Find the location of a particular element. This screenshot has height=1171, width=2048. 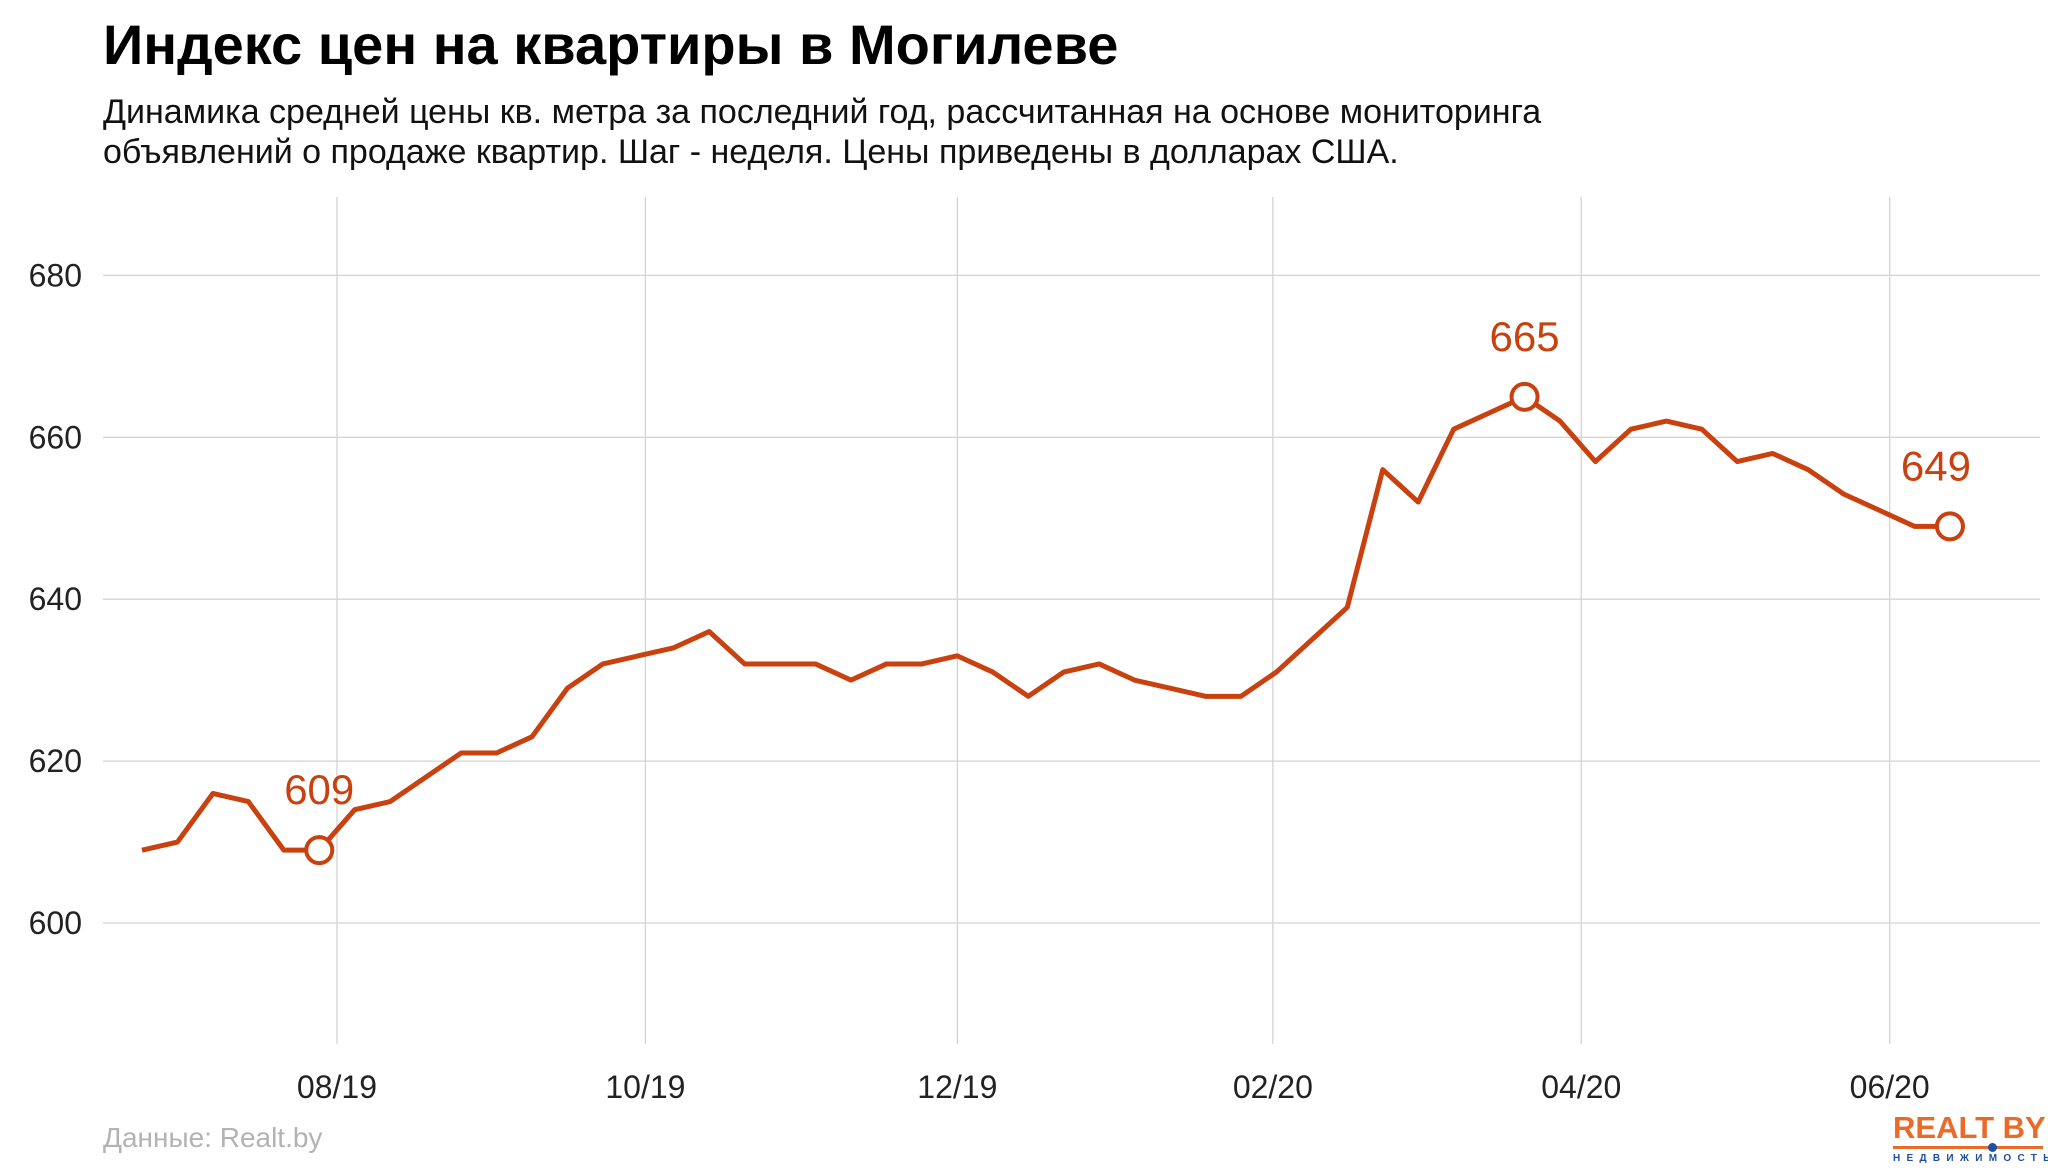

x-tick-label: 06/20 is located at coordinates (1890, 1087).